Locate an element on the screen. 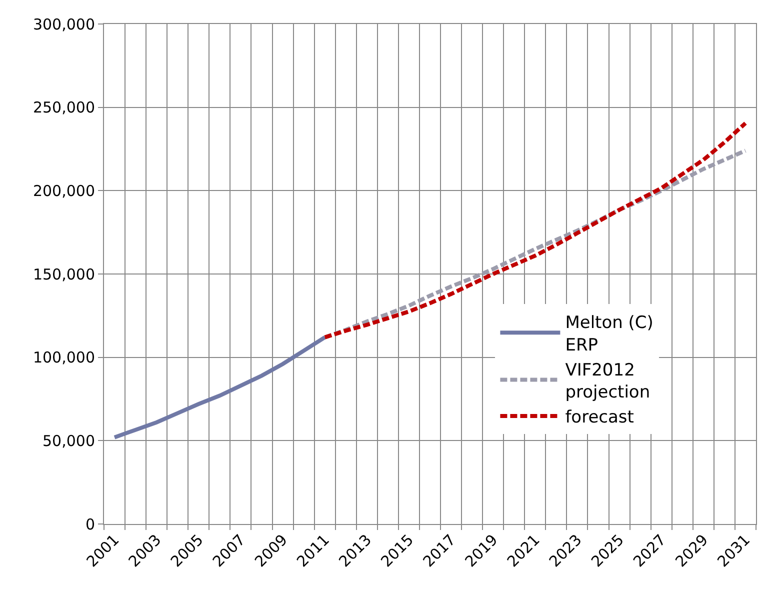 Image resolution: width=771 pixels, height=605 pixels. legend-label: Melton (C) ERP is located at coordinates (609, 334).